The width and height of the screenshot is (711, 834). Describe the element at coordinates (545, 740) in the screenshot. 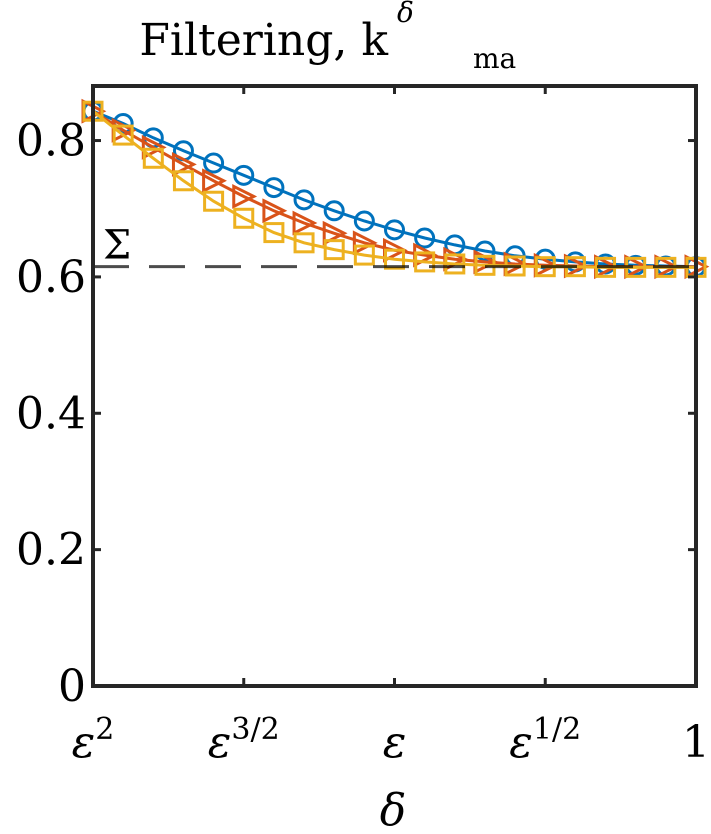

I see `x-tick-label: ε1/2` at that location.